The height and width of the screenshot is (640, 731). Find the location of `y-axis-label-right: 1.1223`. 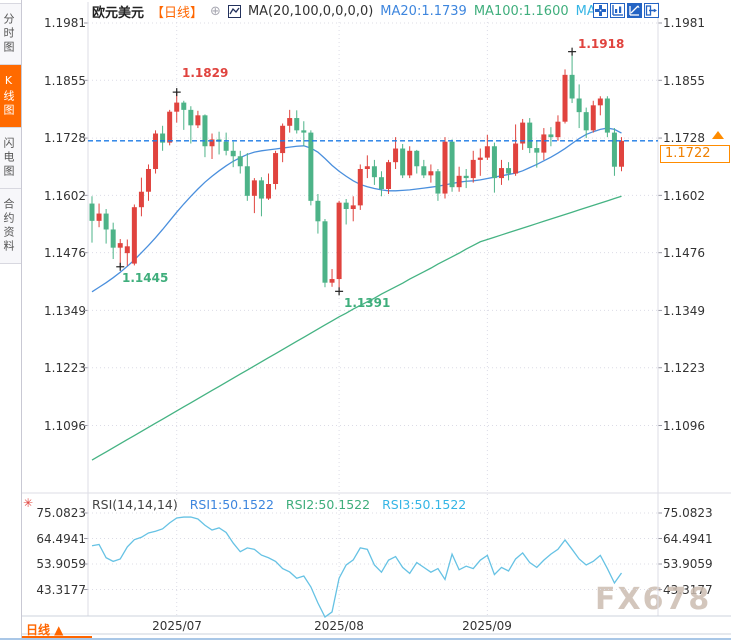

y-axis-label-right: 1.1223 is located at coordinates (684, 368).